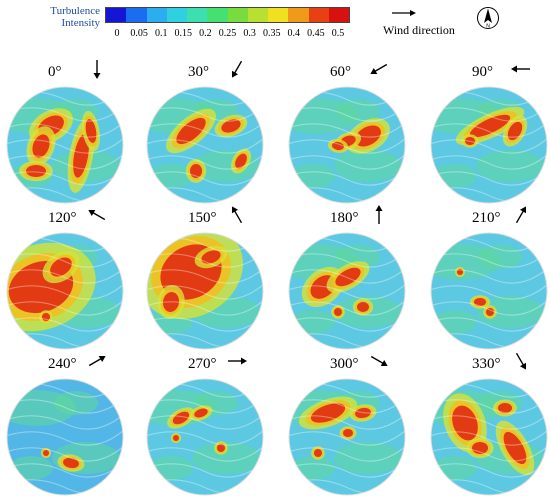 Image resolution: width=550 pixels, height=496 pixels. Describe the element at coordinates (55, 72) in the screenshot. I see `wind-angle-label: 0°` at that location.